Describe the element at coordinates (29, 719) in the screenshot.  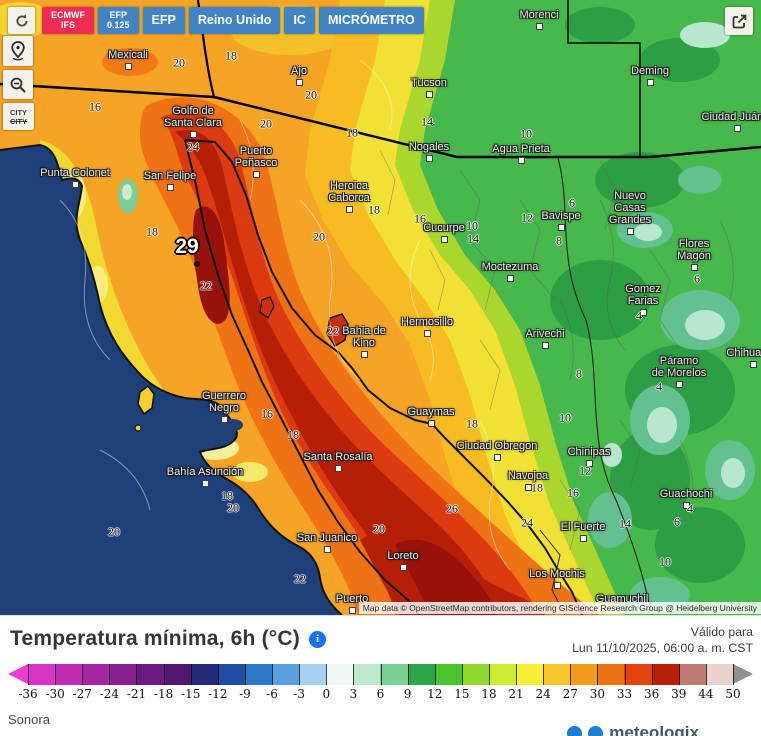
I see `region-label: Sonora` at that location.